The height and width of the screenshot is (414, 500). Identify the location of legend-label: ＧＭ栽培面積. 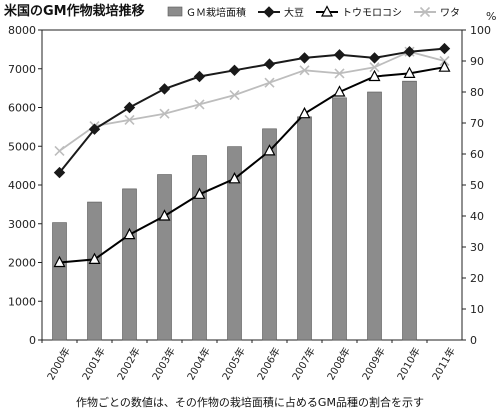
(216, 12).